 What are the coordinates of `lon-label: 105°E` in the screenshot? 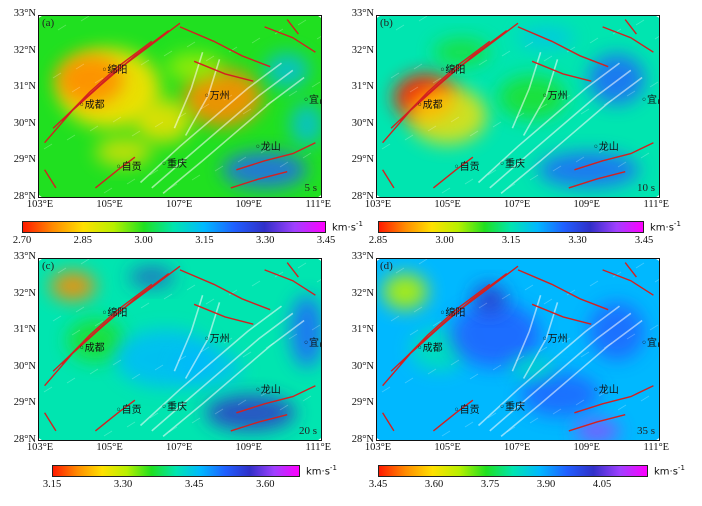 It's located at (447, 204).